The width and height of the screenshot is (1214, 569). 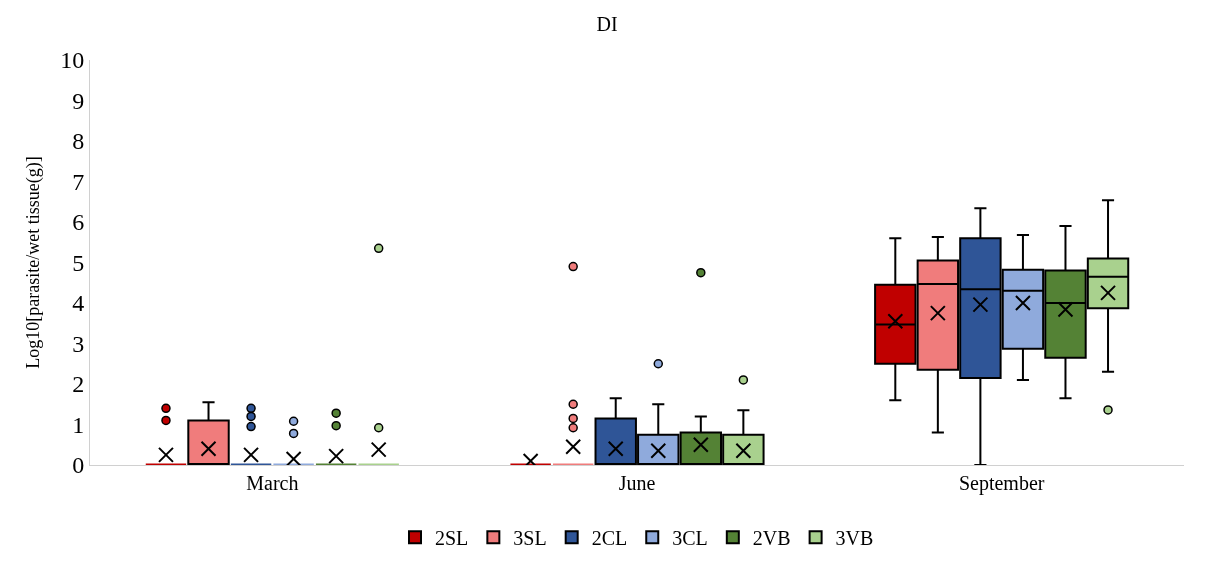 What do you see at coordinates (78, 384) in the screenshot?
I see `y-tick-label: 2` at bounding box center [78, 384].